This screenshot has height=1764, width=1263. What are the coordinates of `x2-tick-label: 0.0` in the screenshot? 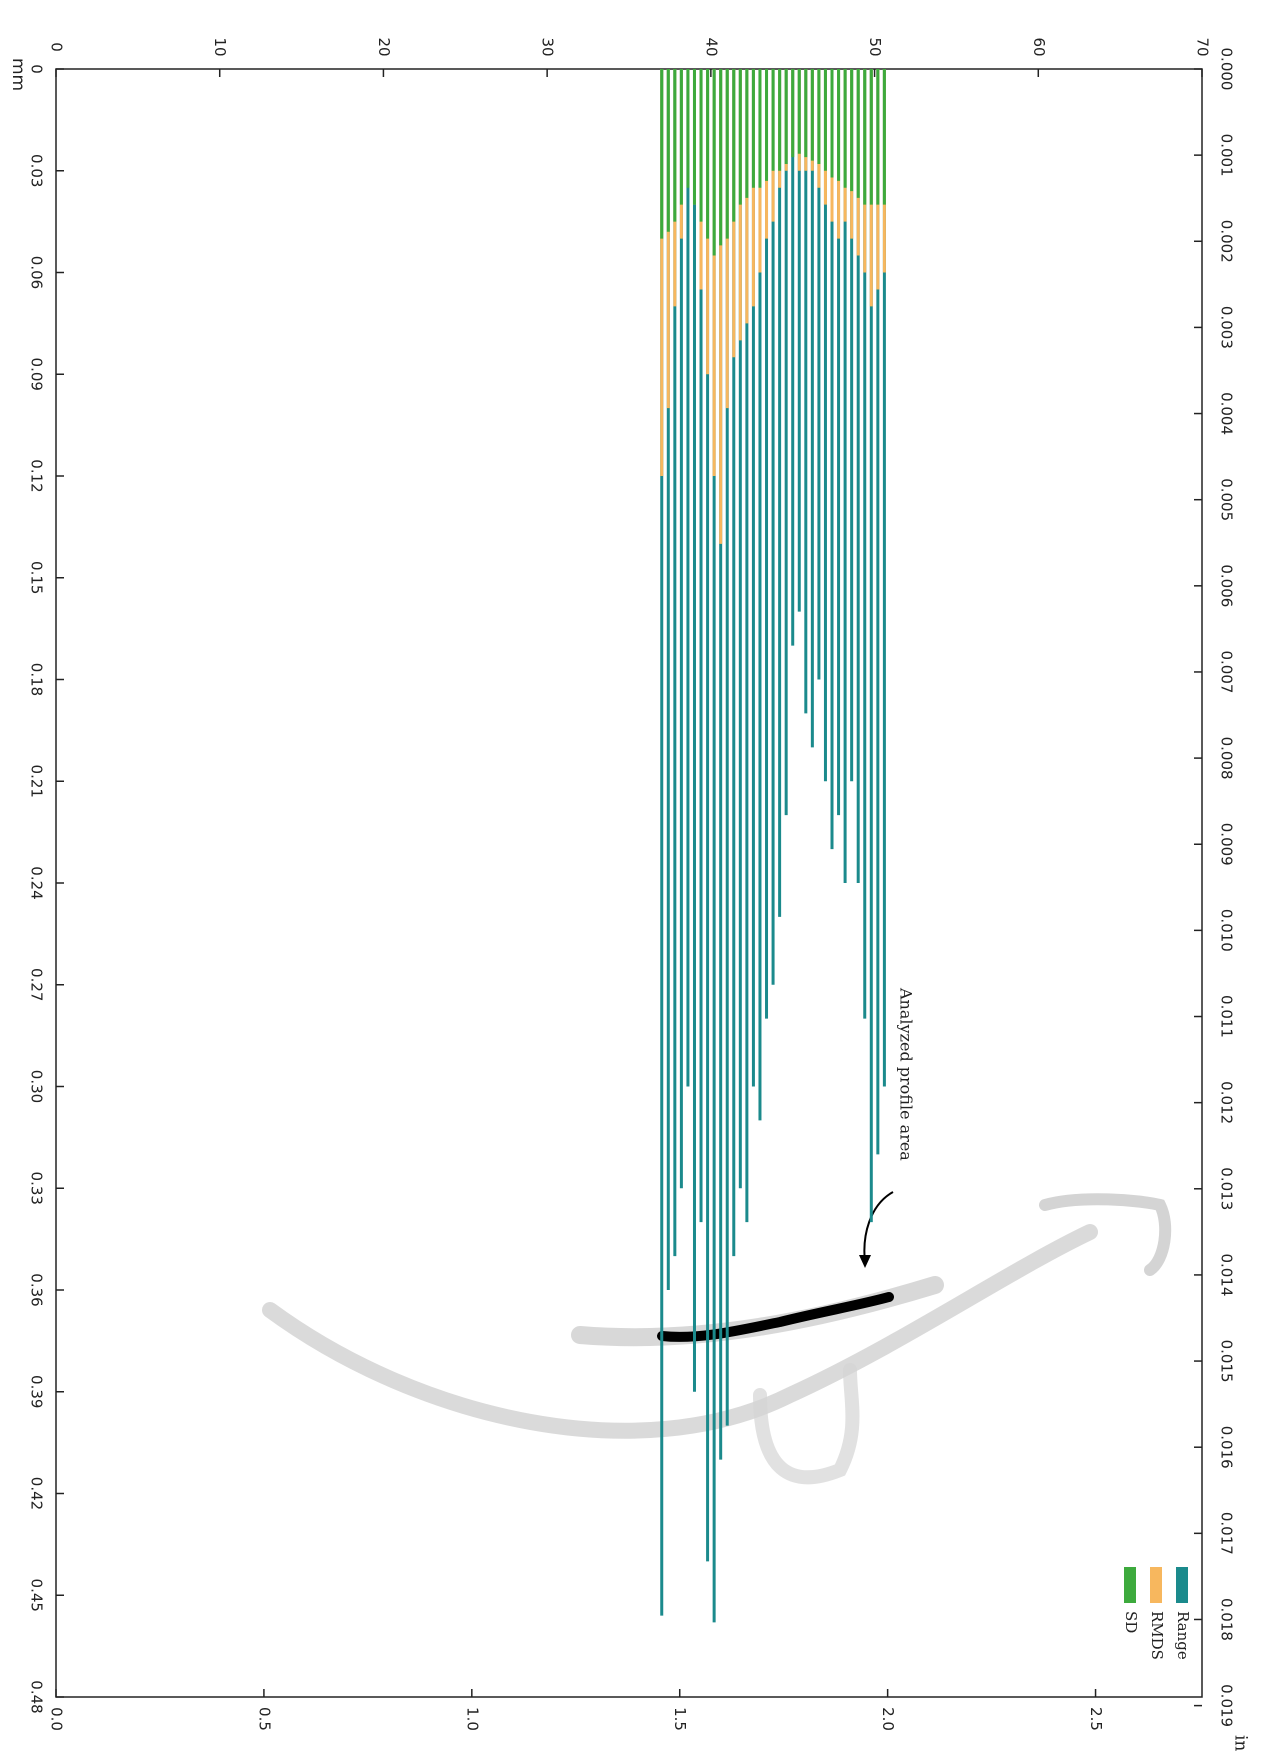 It's located at (57, 1719).